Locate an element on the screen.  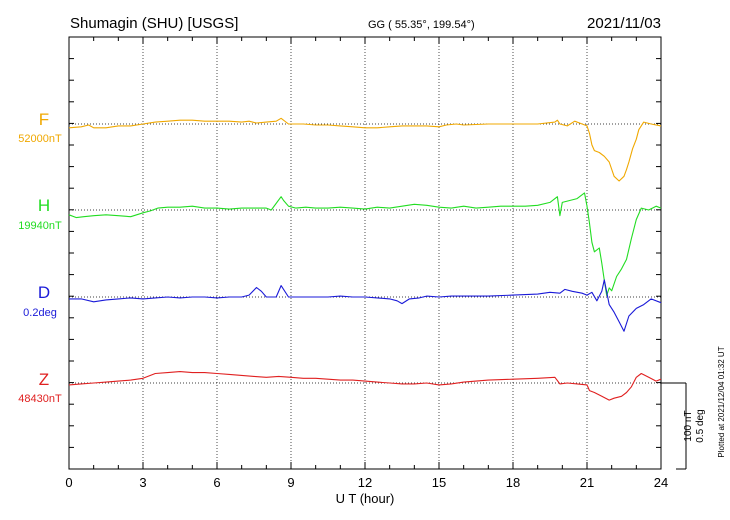
chart-title: Shumagin (SHU) [USGS] is located at coordinates (154, 23).